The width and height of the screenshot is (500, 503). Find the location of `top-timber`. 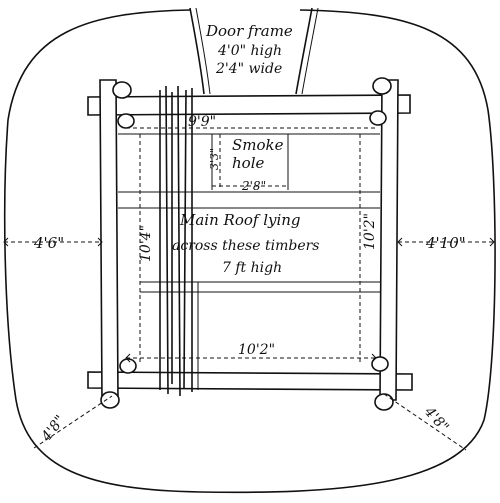

top-timber is located at coordinates (249, 105).